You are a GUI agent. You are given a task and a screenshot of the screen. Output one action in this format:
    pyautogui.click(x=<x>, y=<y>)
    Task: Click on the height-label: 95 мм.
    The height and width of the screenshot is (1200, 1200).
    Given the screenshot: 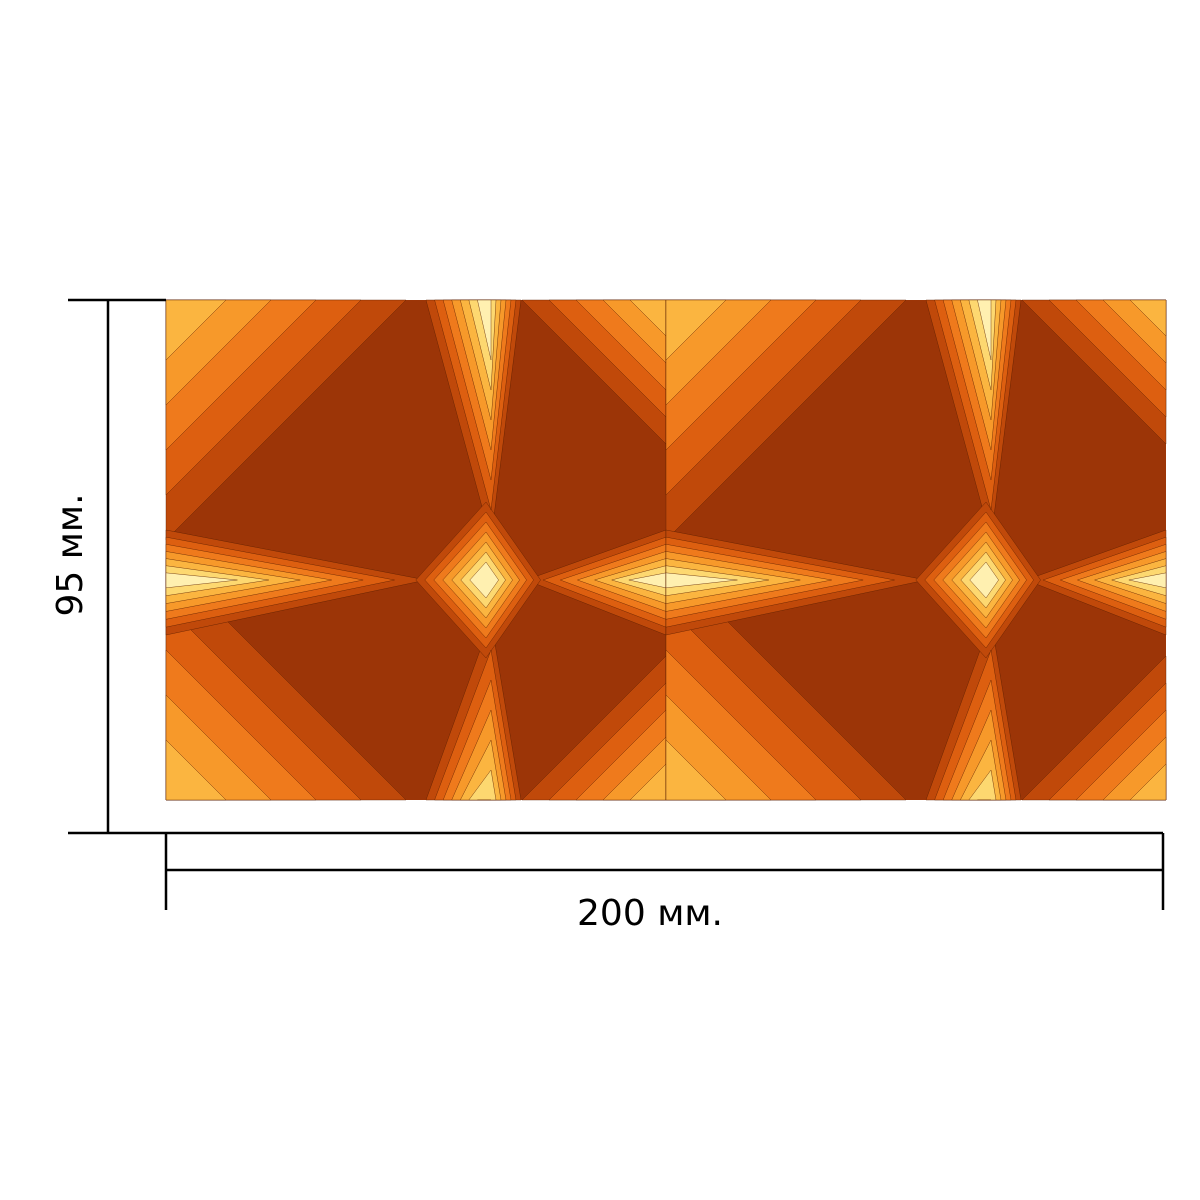 What is the action you would take?
    pyautogui.click(x=70, y=554)
    